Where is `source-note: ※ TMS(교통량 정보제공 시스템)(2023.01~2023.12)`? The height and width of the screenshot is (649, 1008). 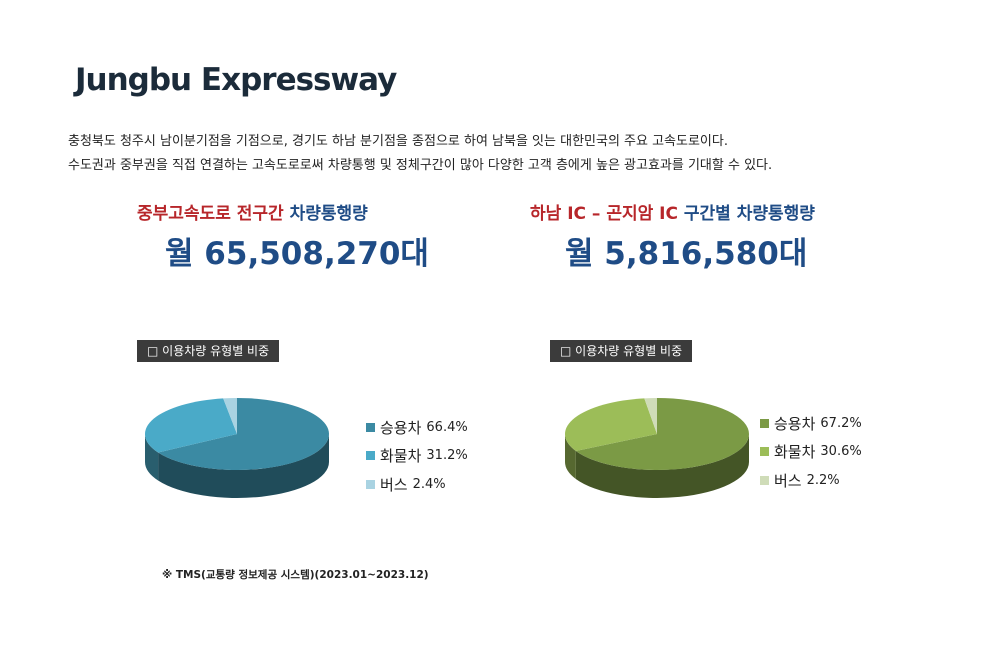
source-note: ※ TMS(교통량 정보제공 시스템)(2023.01~2023.12) is located at coordinates (295, 575).